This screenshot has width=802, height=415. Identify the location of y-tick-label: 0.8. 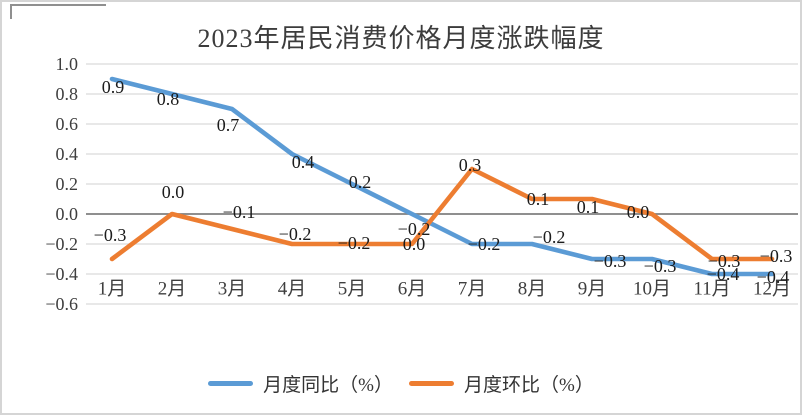
(67, 94).